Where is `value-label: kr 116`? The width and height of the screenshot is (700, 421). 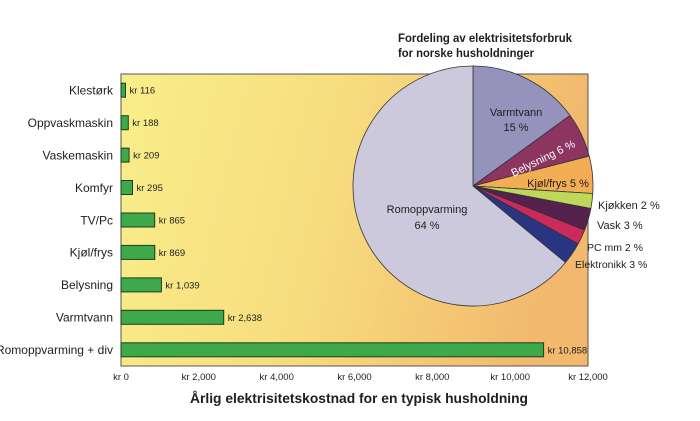 value-label: kr 116 is located at coordinates (143, 91).